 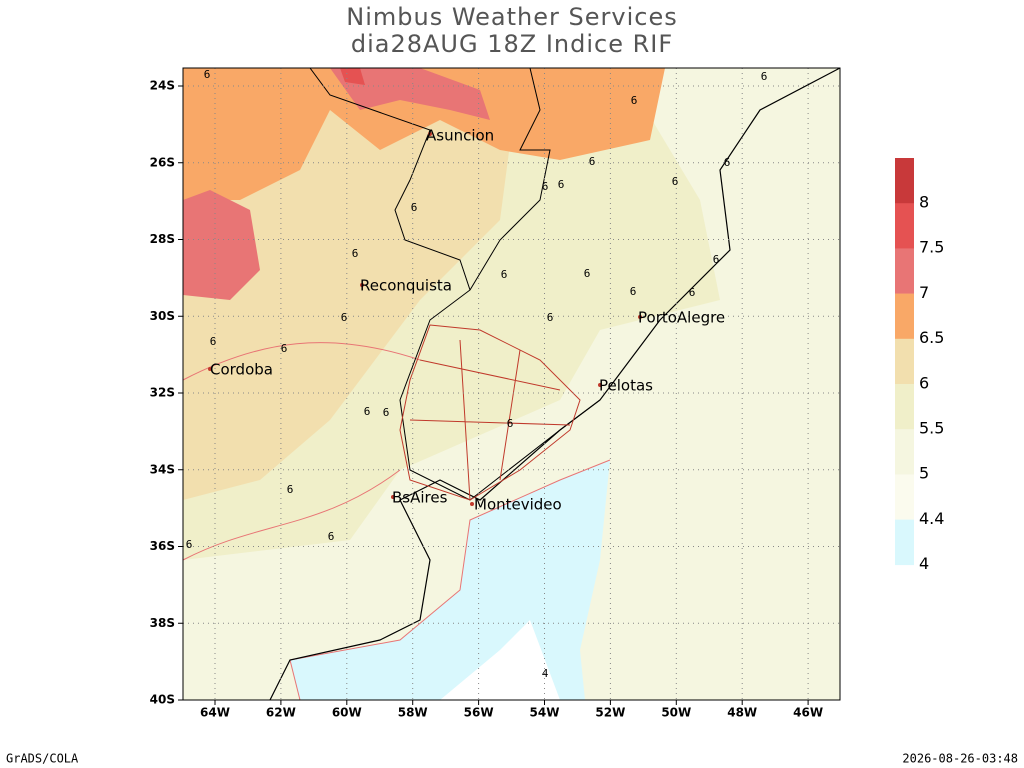 What do you see at coordinates (518, 505) in the screenshot?
I see `city-label: Montevideo` at bounding box center [518, 505].